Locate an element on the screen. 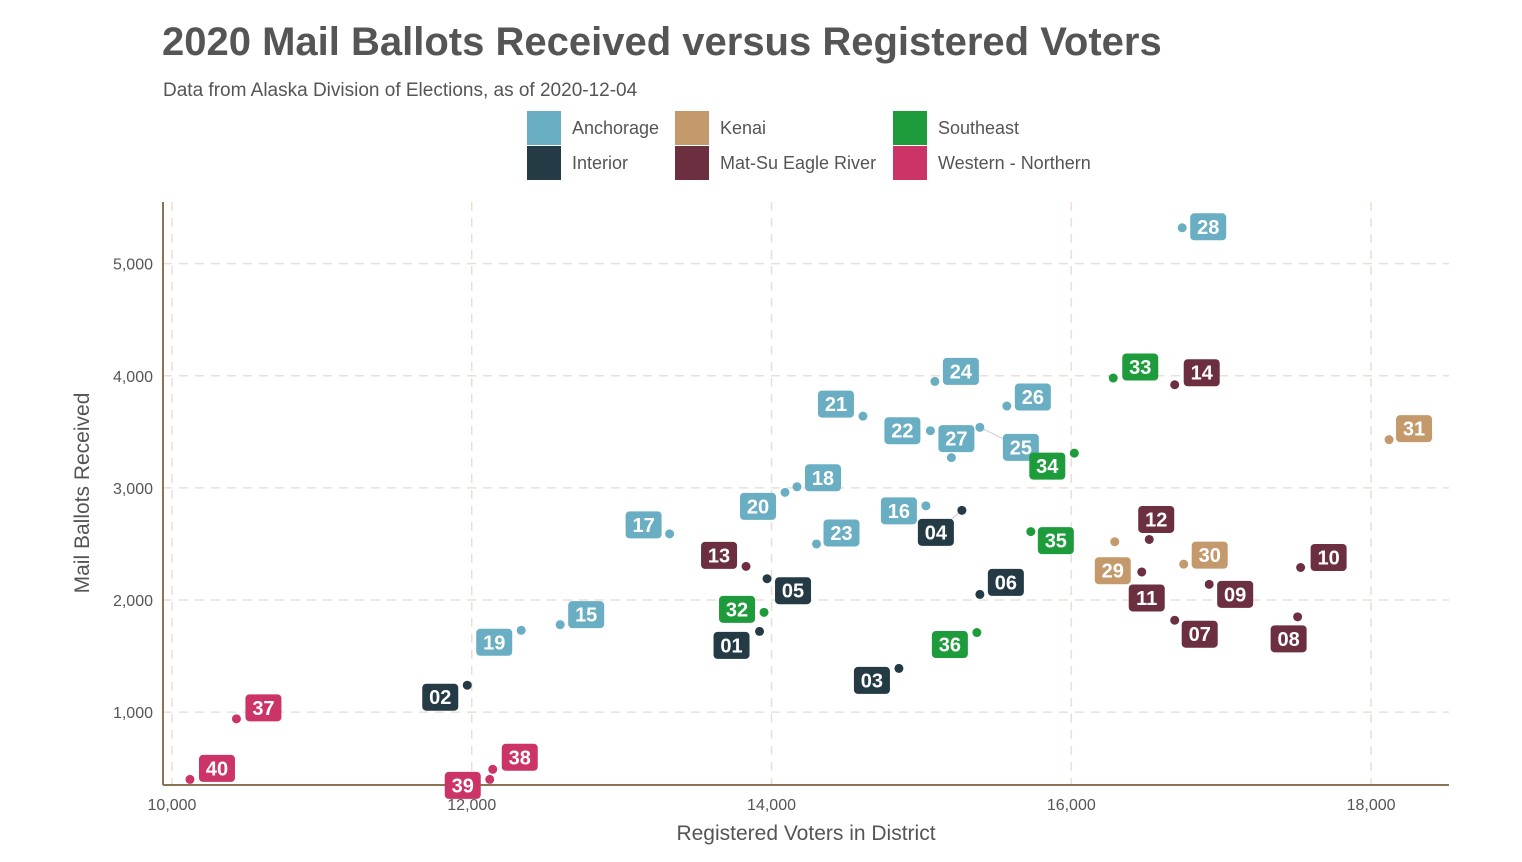  x-axis-title: Registered Voters in District is located at coordinates (805, 833).